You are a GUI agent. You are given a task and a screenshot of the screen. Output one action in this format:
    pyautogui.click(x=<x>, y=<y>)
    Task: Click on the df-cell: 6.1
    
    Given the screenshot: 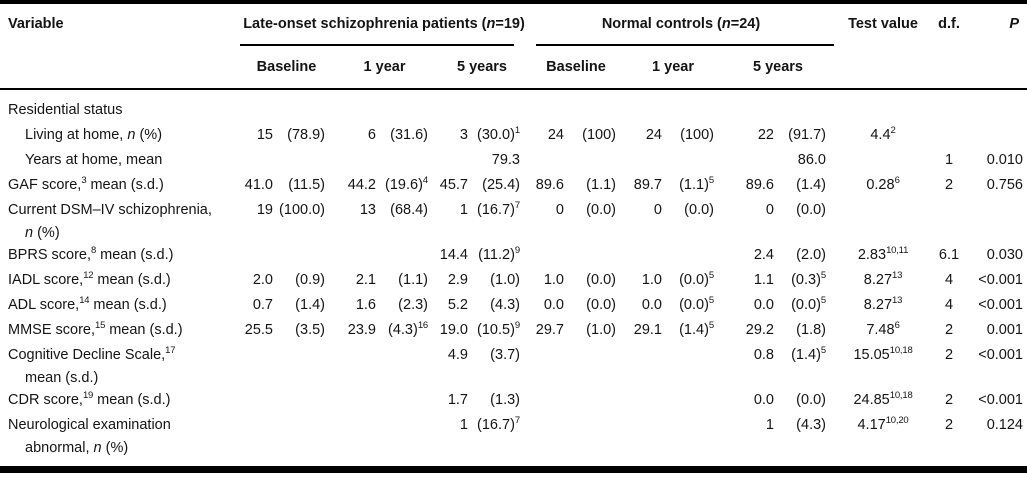 What is the action you would take?
    pyautogui.click(x=949, y=255)
    